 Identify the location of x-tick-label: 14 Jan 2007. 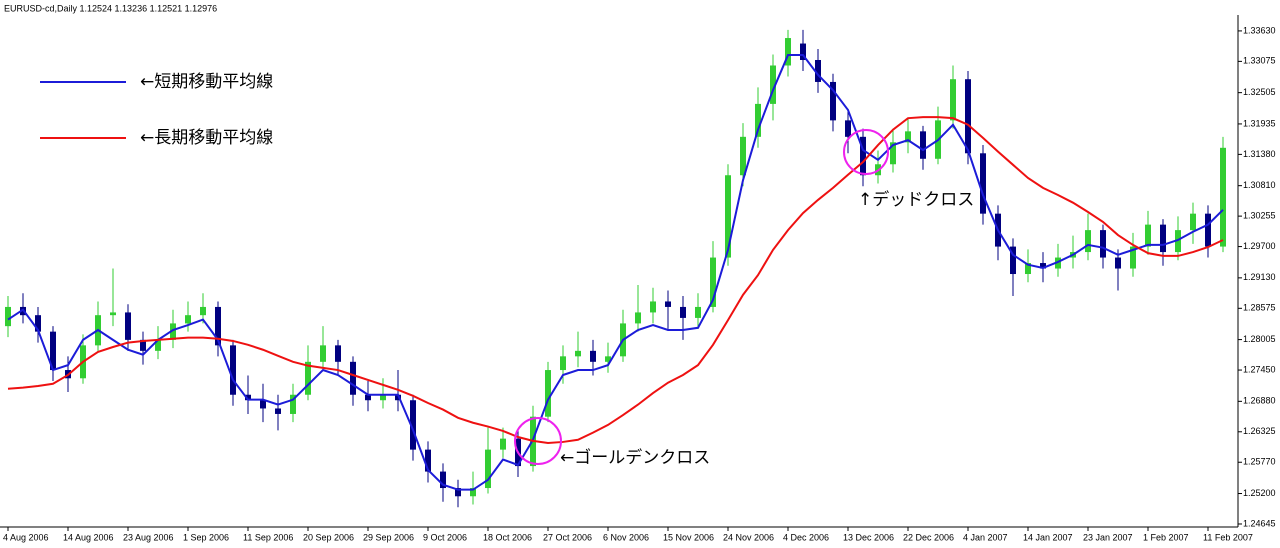
(1048, 537).